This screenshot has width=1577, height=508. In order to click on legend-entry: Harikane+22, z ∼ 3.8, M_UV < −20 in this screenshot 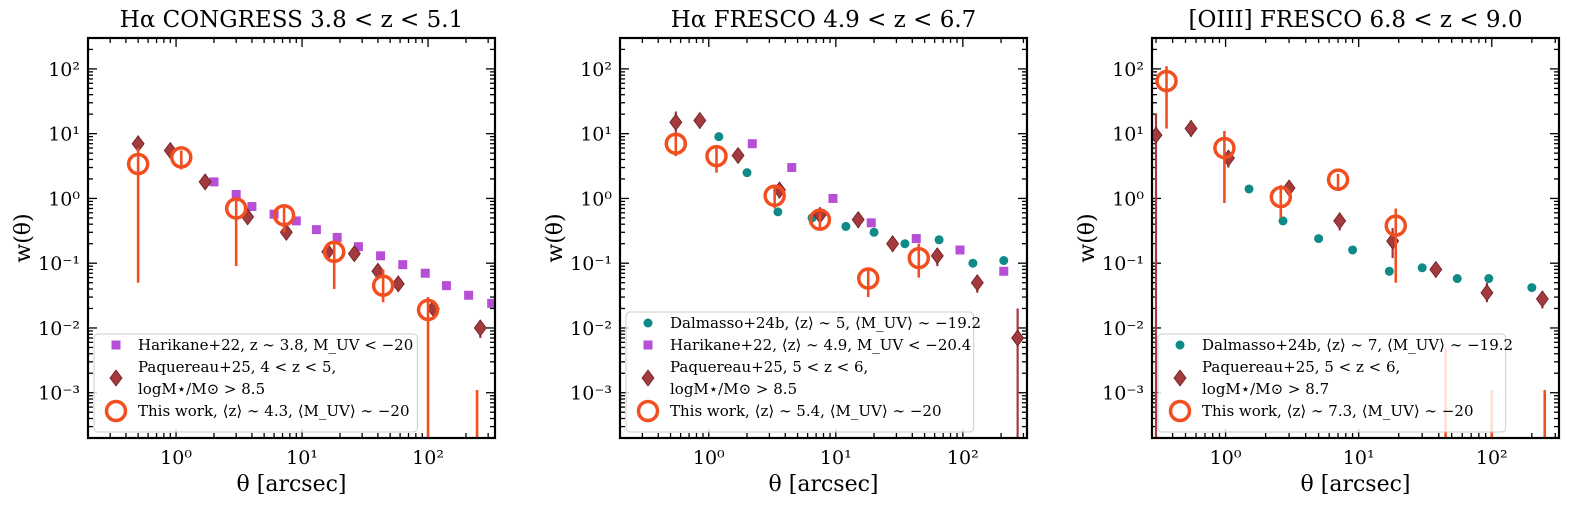, I will do `click(262, 345)`.